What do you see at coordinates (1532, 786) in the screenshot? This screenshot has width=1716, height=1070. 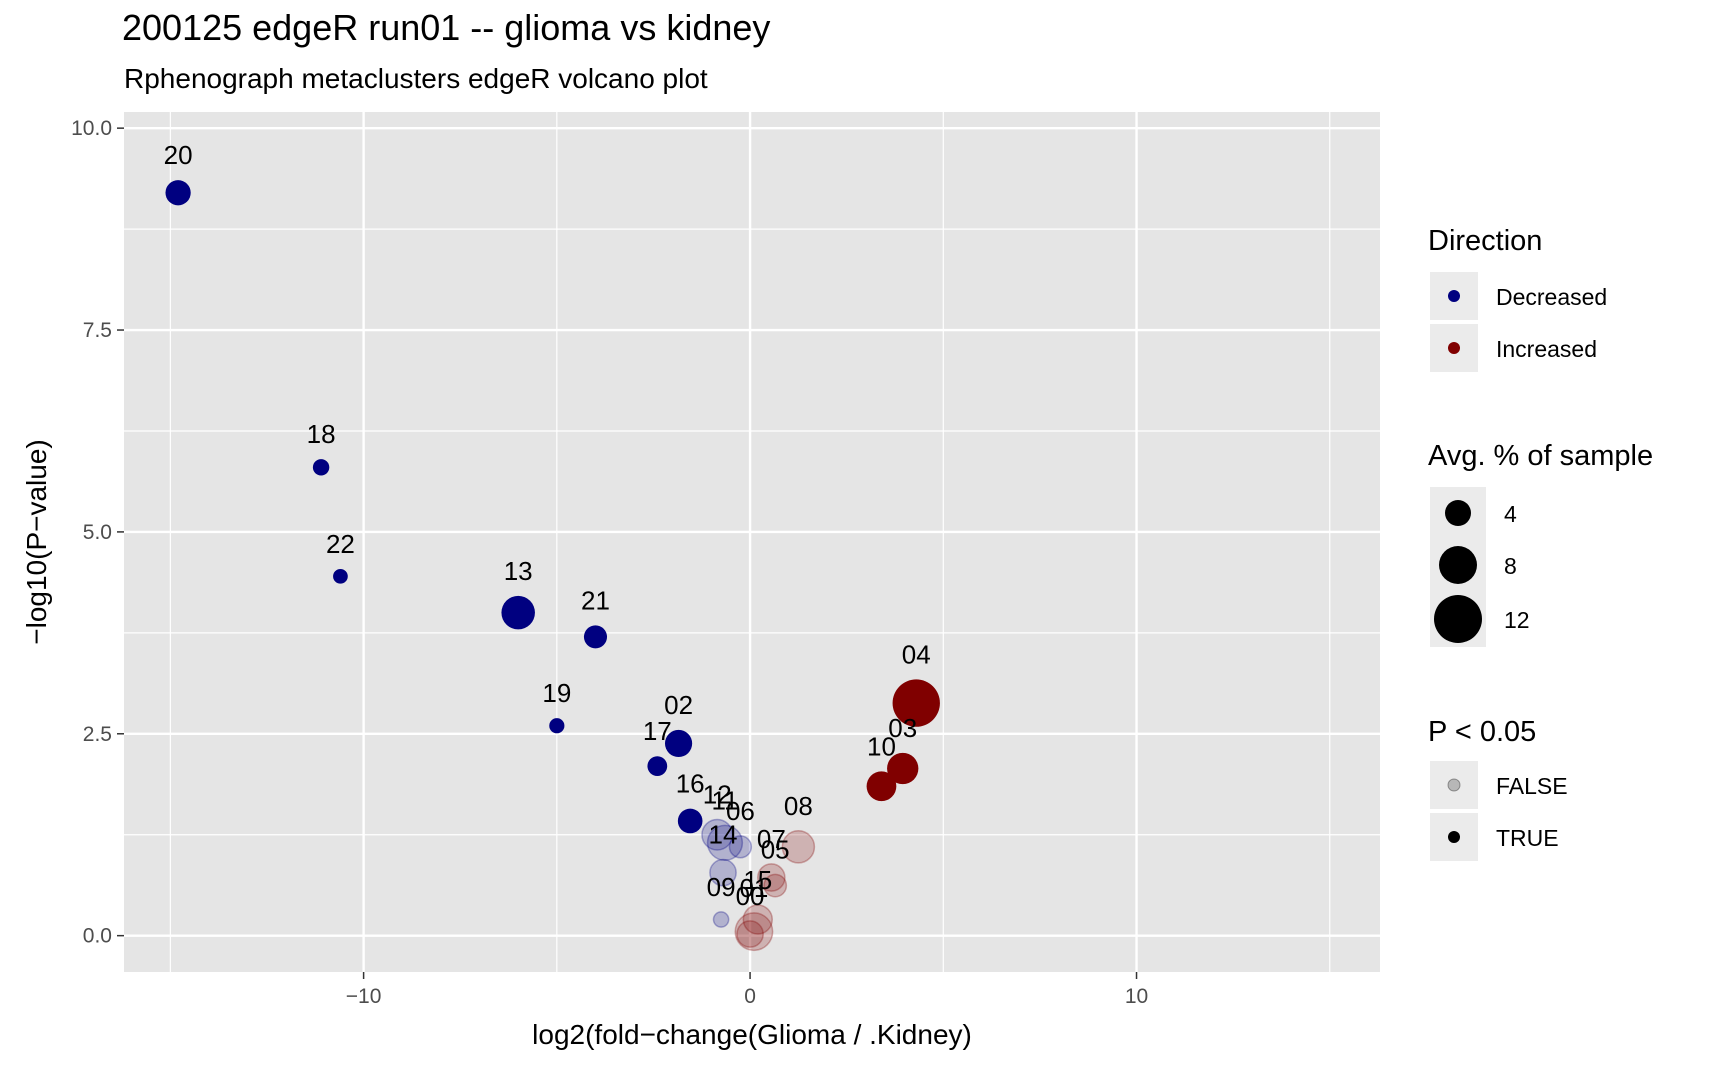 I see `legend-label-false: FALSE` at bounding box center [1532, 786].